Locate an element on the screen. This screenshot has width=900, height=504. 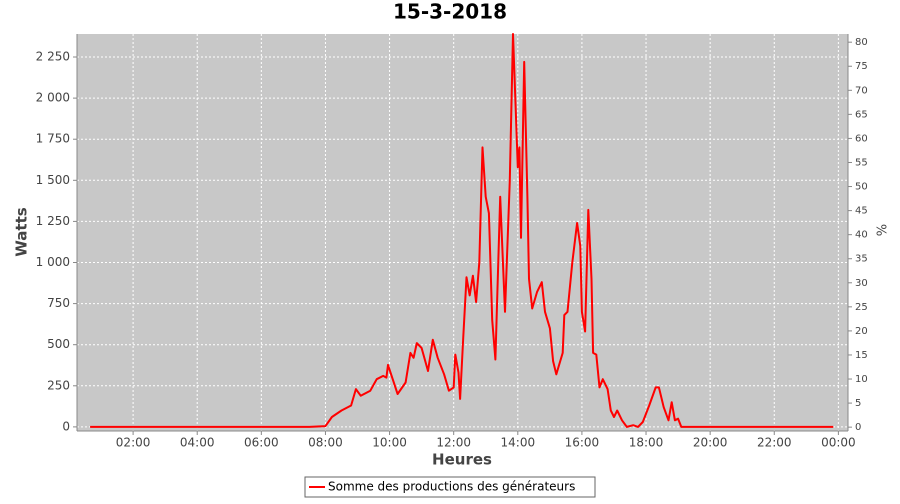
y-tick-label: 250 is located at coordinates (58, 385).